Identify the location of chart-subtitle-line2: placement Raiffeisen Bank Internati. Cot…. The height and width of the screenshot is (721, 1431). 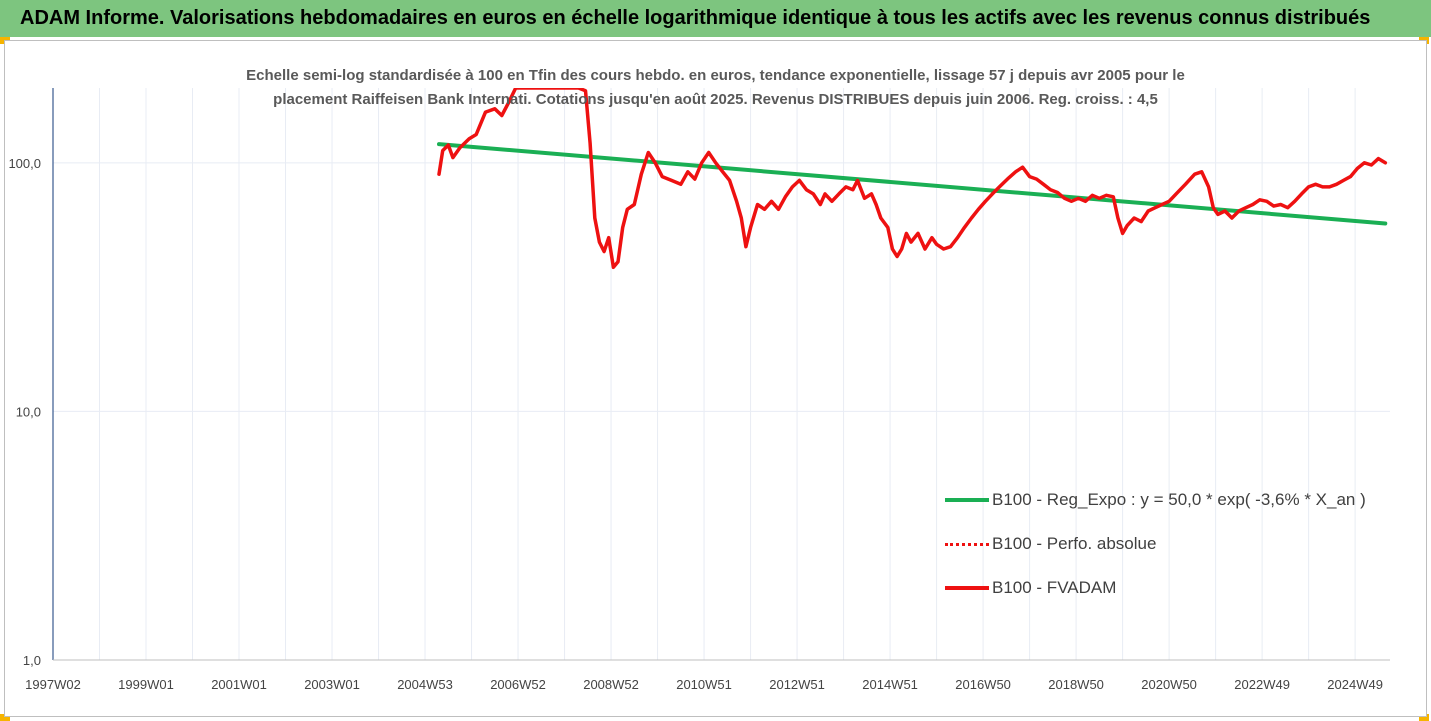
(715, 99).